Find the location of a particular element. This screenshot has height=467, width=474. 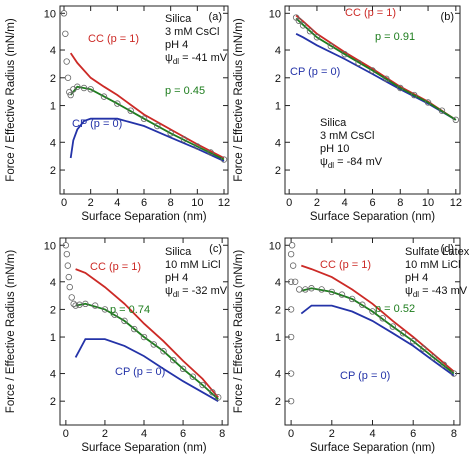

series-label: p = 0.52 is located at coordinates (395, 309).